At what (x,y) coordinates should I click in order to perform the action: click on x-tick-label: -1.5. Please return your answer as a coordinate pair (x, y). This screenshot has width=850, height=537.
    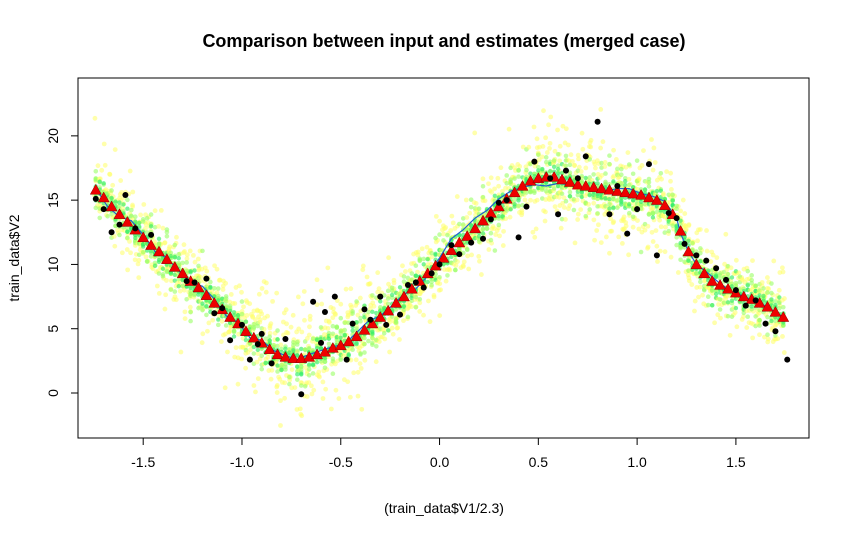
    Looking at the image, I should click on (143, 462).